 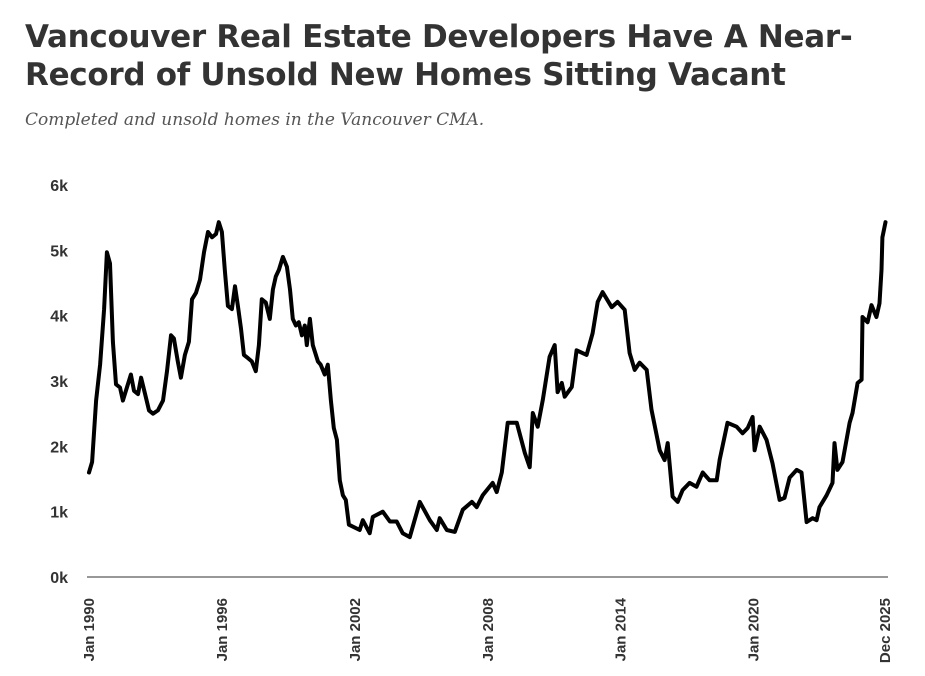 I want to click on x-tick-label: Dec 2025, so click(x=885, y=630).